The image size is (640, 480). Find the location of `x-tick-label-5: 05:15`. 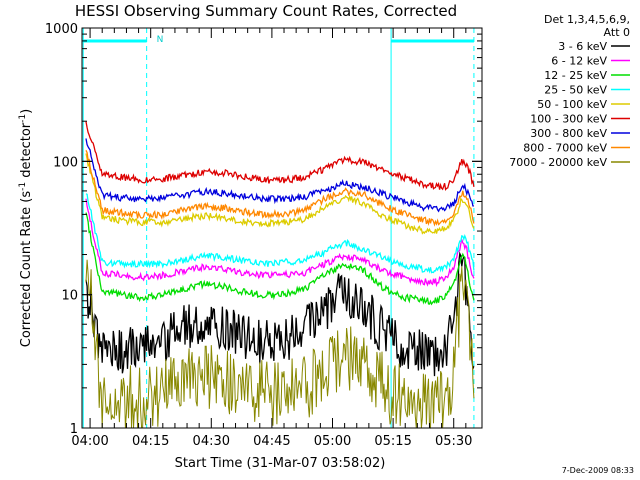

x-tick-label-5: 05:15 is located at coordinates (392, 441).